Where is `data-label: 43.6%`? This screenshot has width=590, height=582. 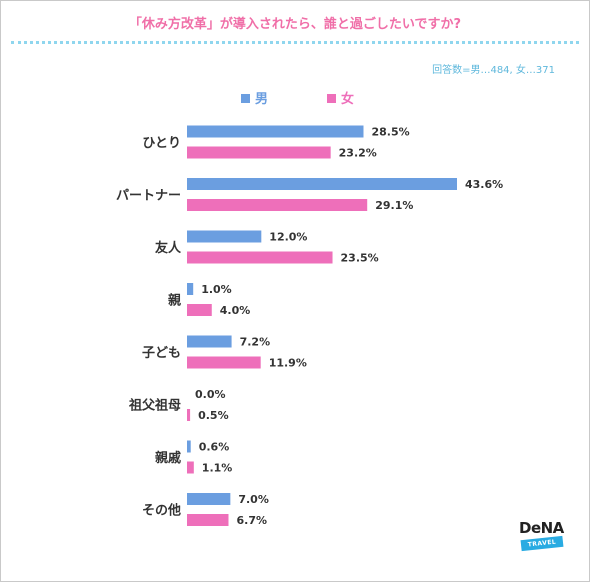
data-label: 43.6% is located at coordinates (484, 184).